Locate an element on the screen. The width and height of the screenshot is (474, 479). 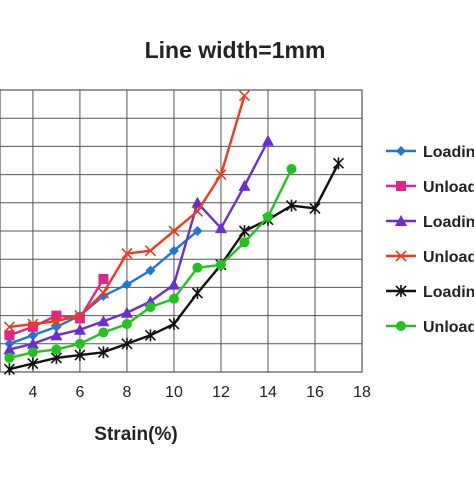
x-axis-title: Strain(%) is located at coordinates (135, 434).